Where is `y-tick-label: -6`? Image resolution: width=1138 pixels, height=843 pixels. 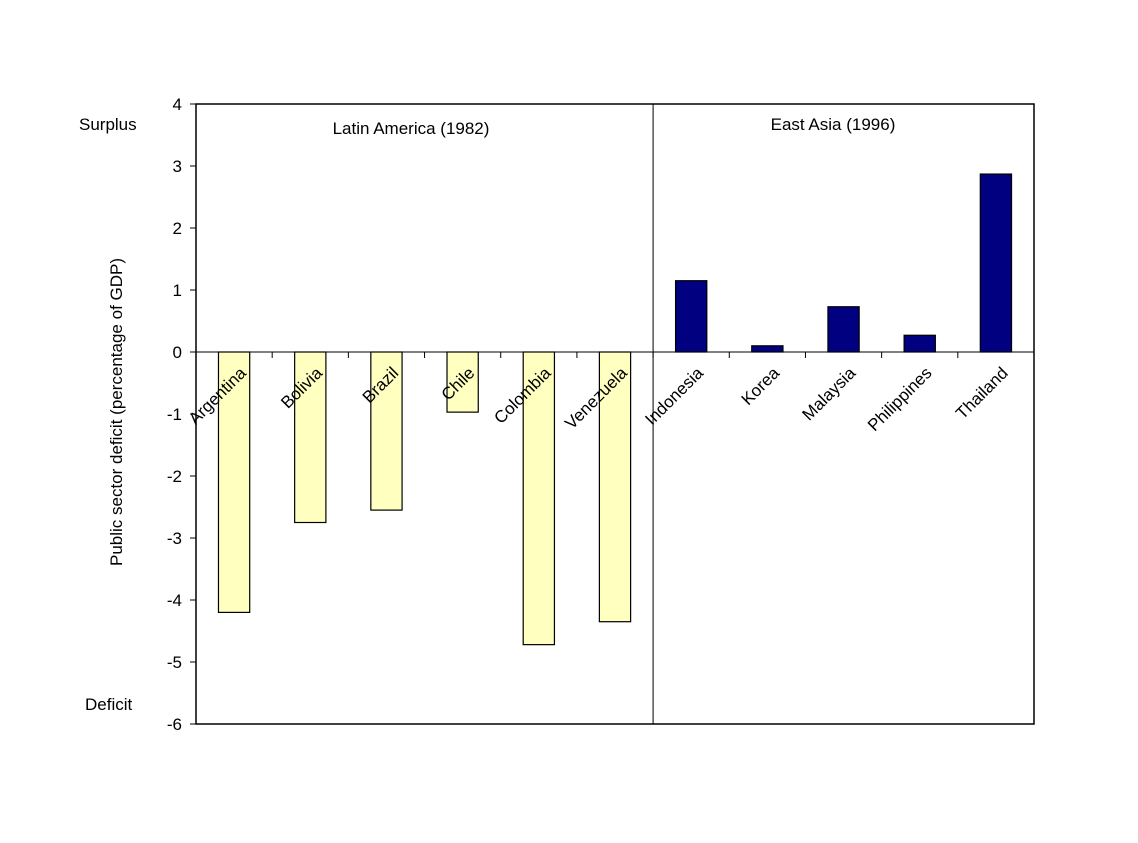
y-tick-label: -6 is located at coordinates (174, 724).